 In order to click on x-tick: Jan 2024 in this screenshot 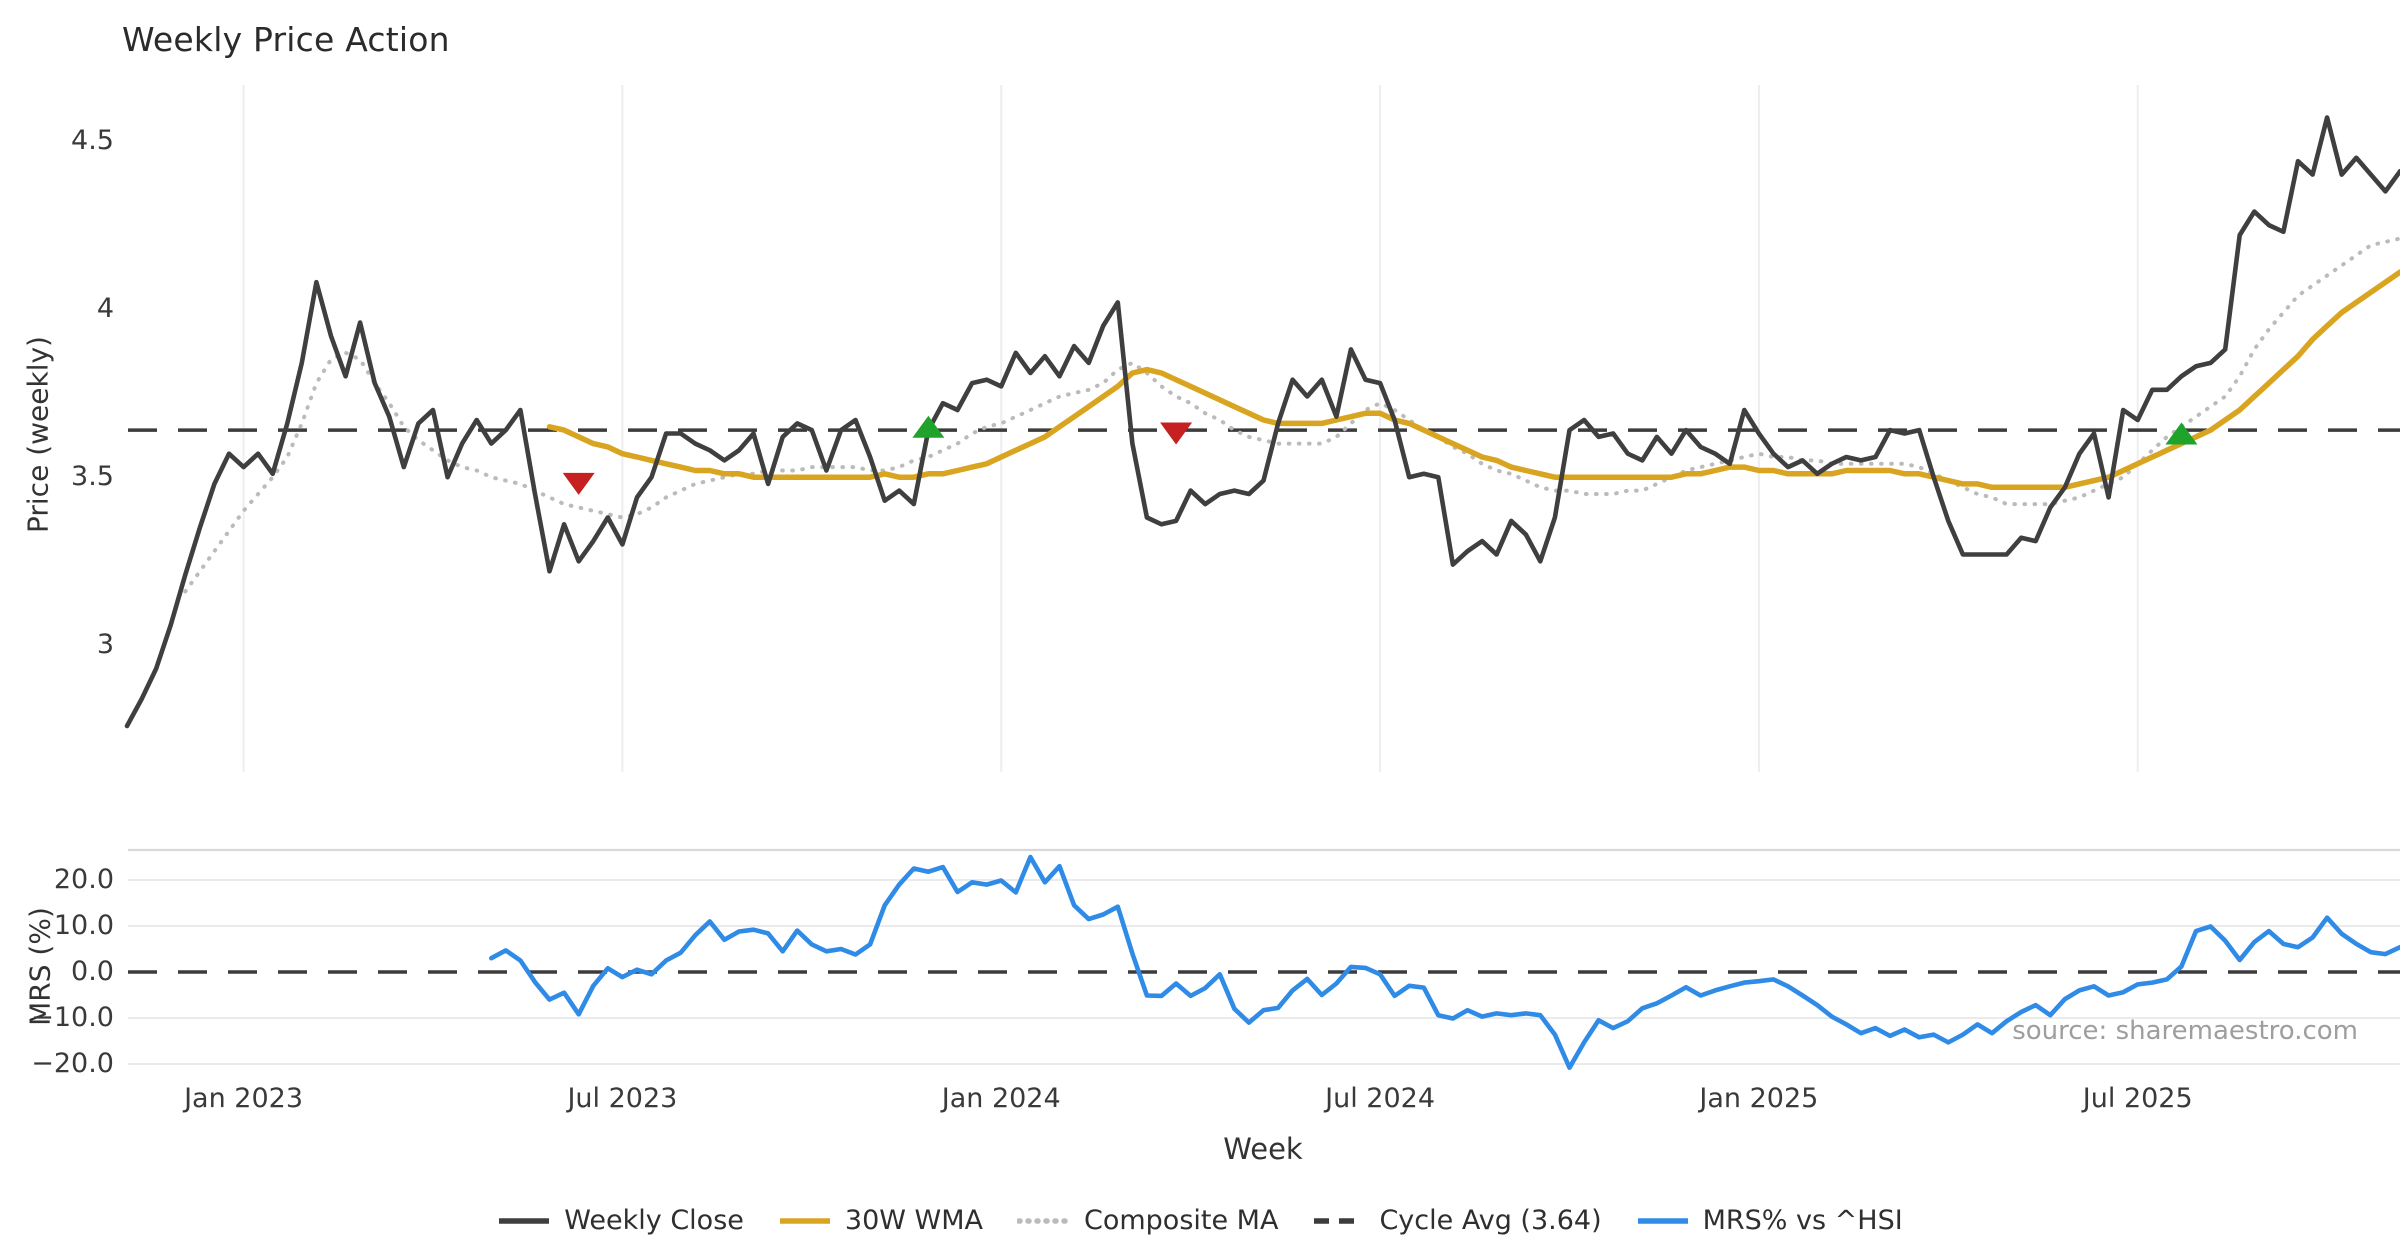, I will do `click(1001, 1098)`.